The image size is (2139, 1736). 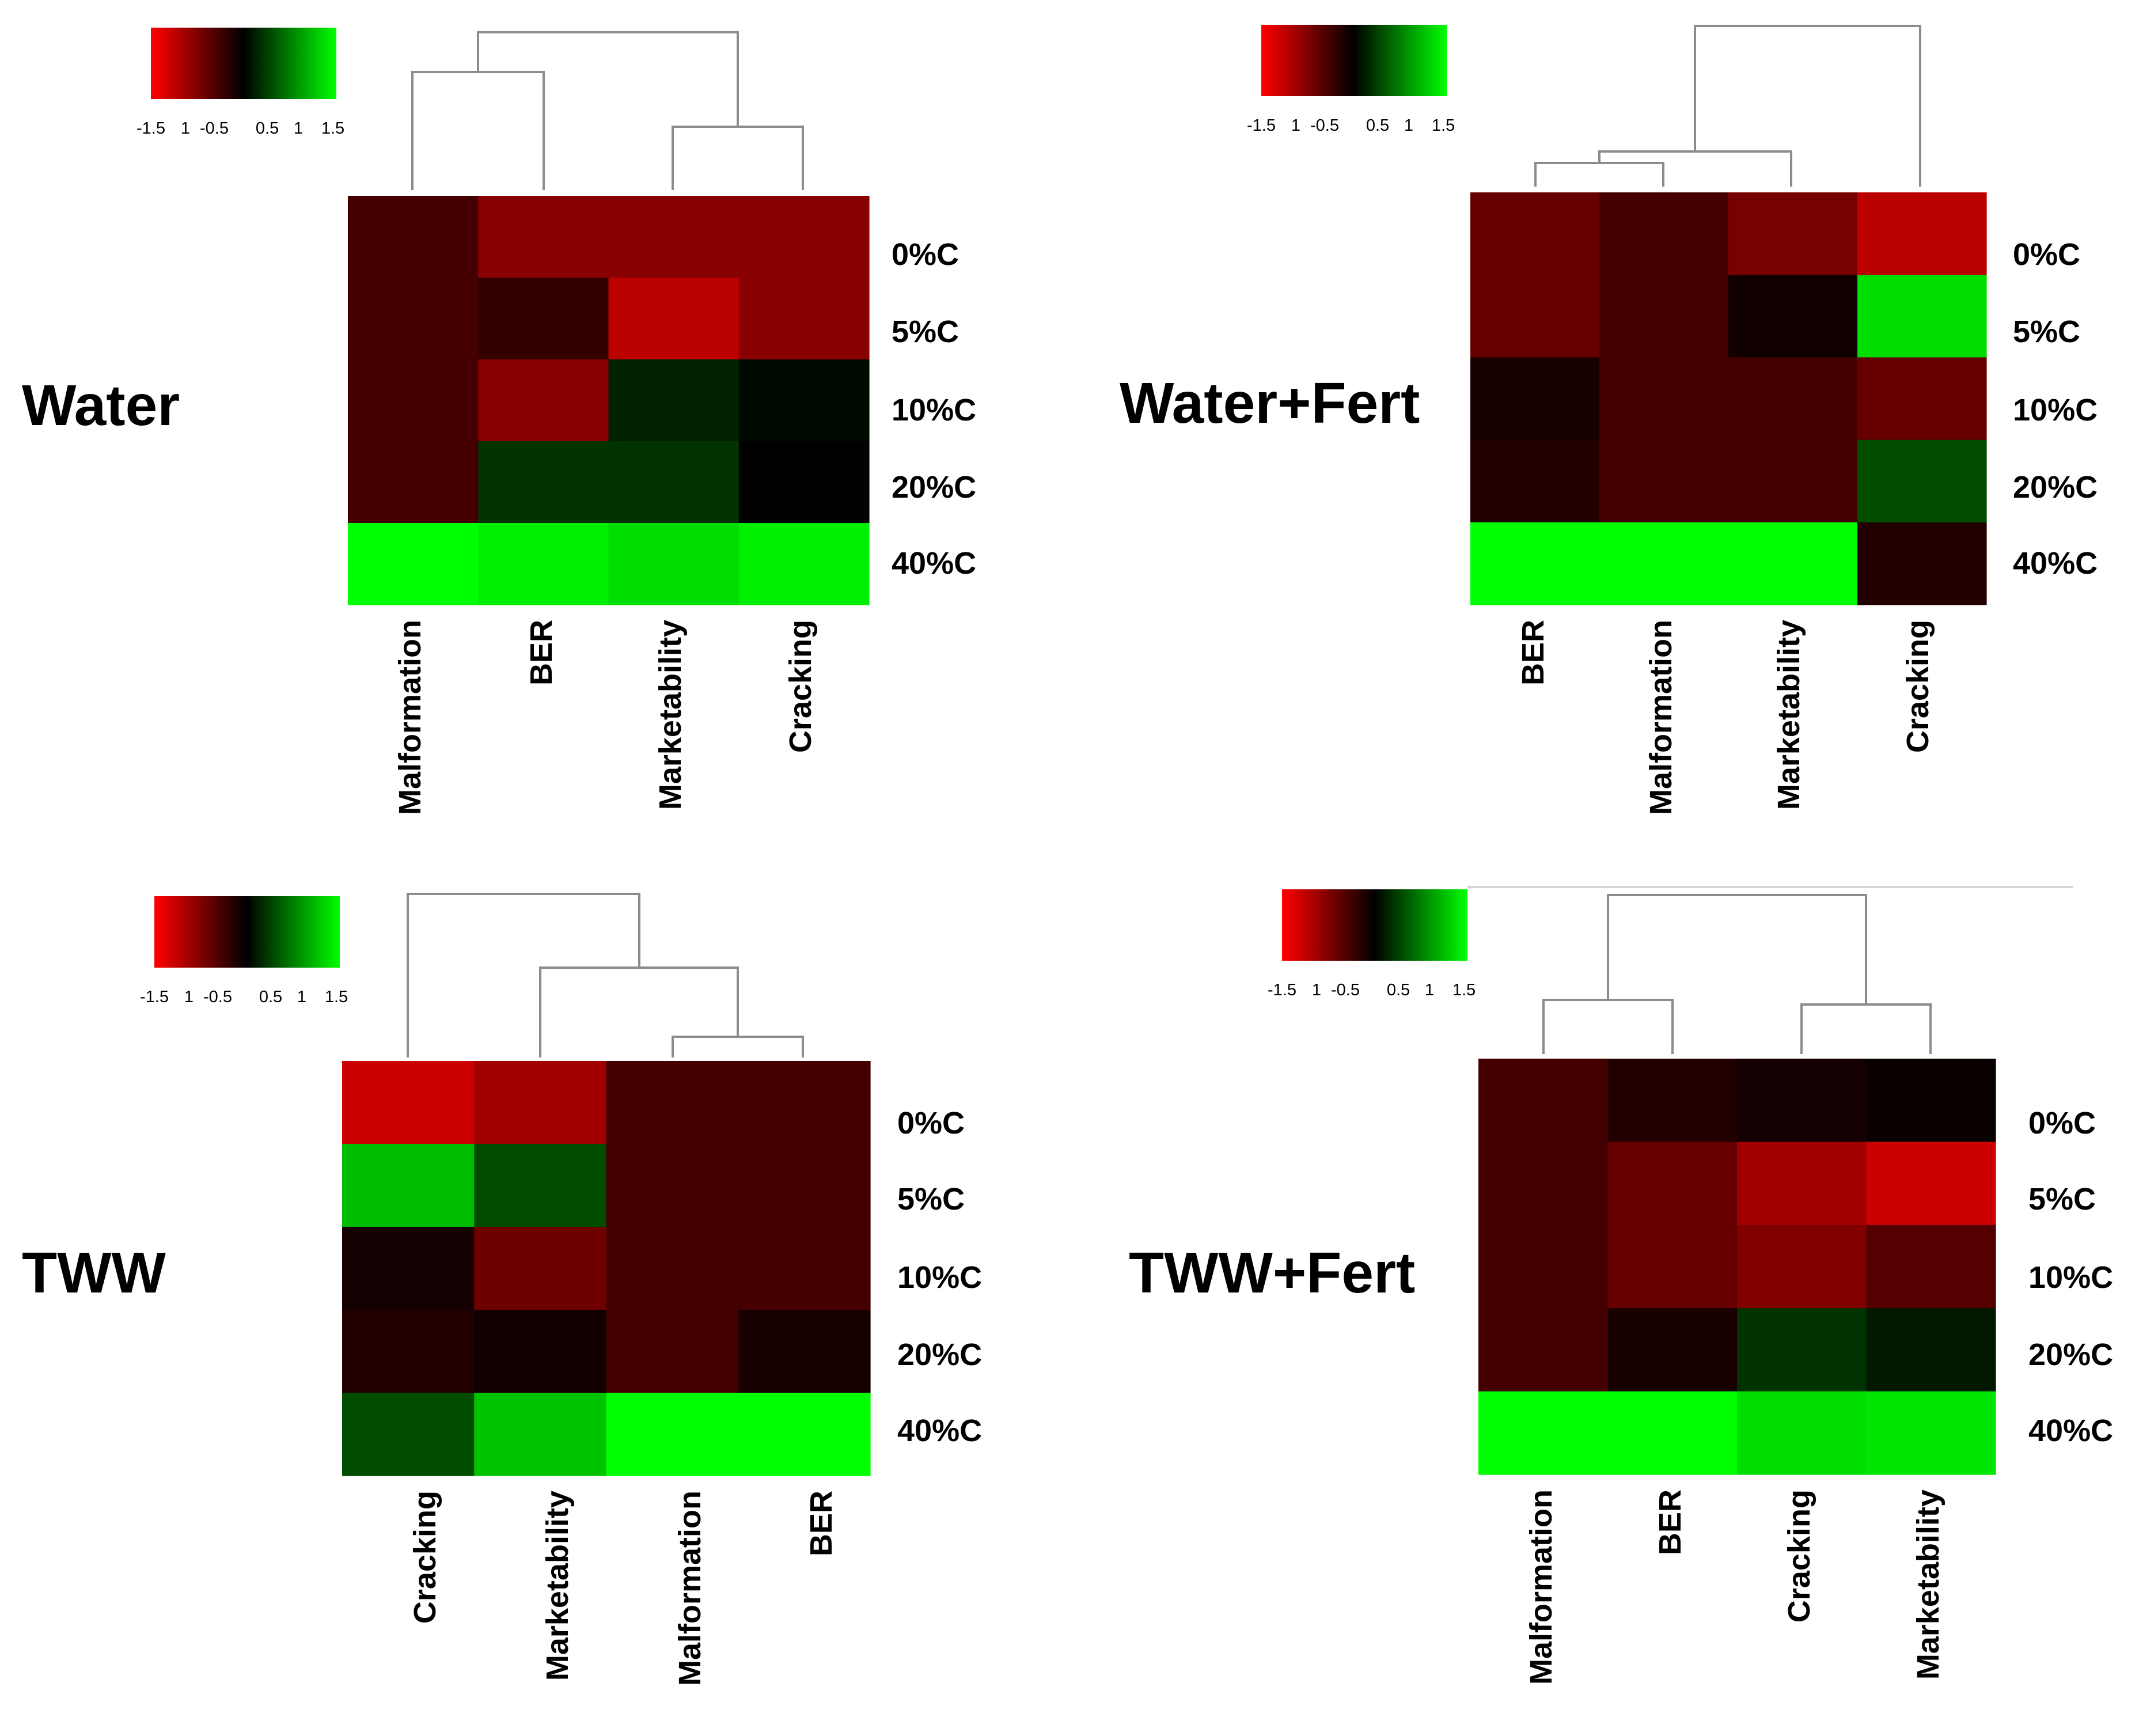 What do you see at coordinates (2062, 1199) in the screenshot?
I see `row-label: 5%C` at bounding box center [2062, 1199].